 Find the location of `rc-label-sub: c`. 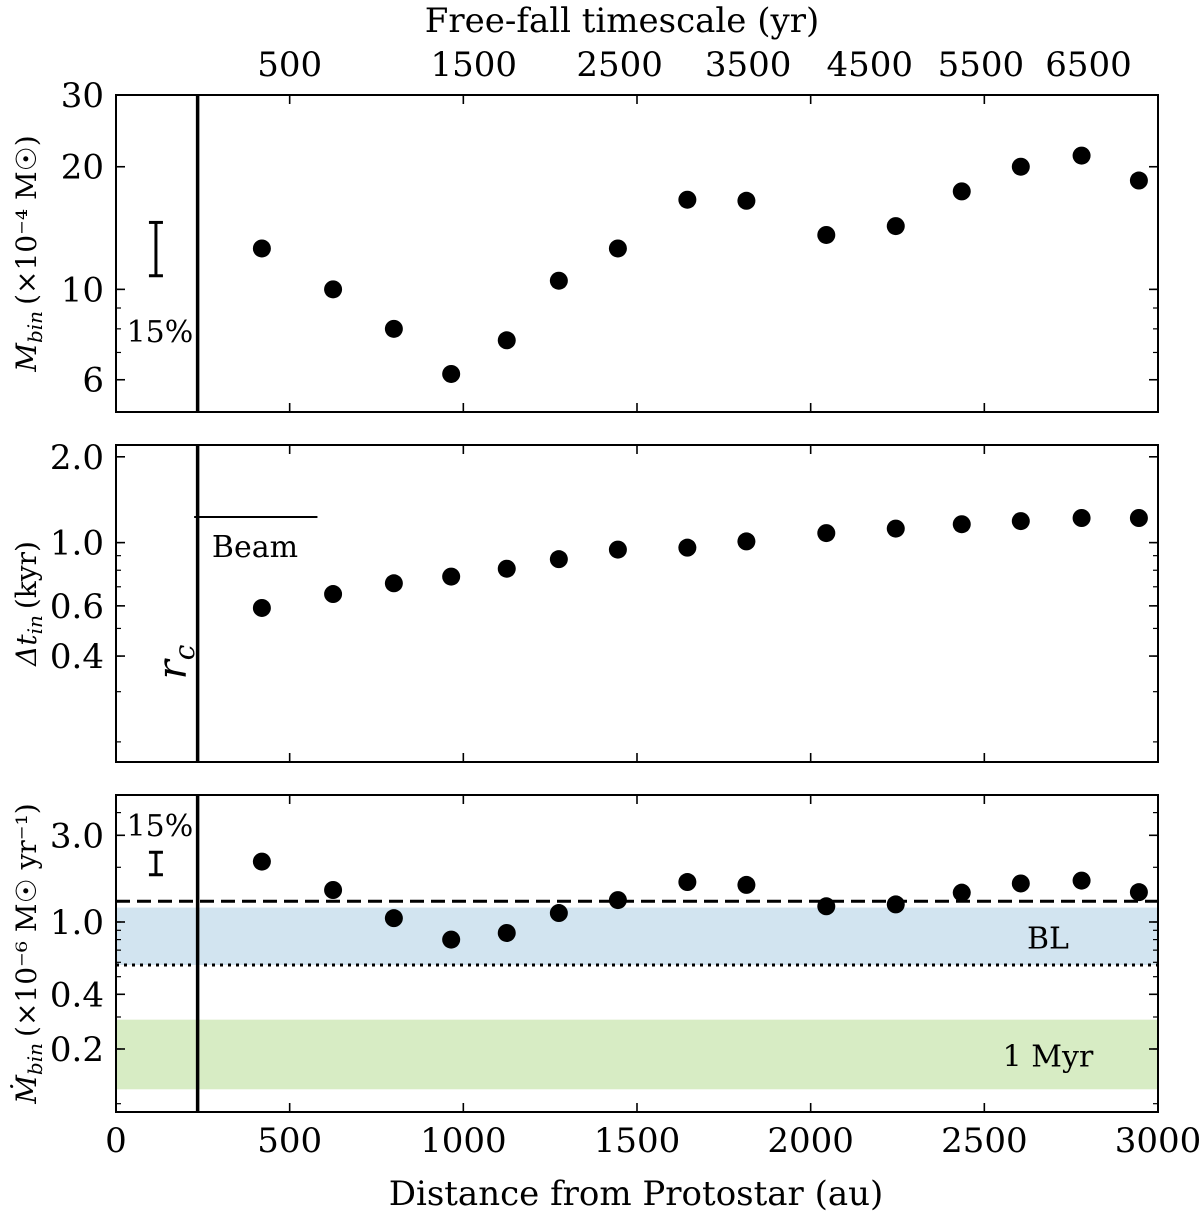

rc-label-sub: c is located at coordinates (184, 652).